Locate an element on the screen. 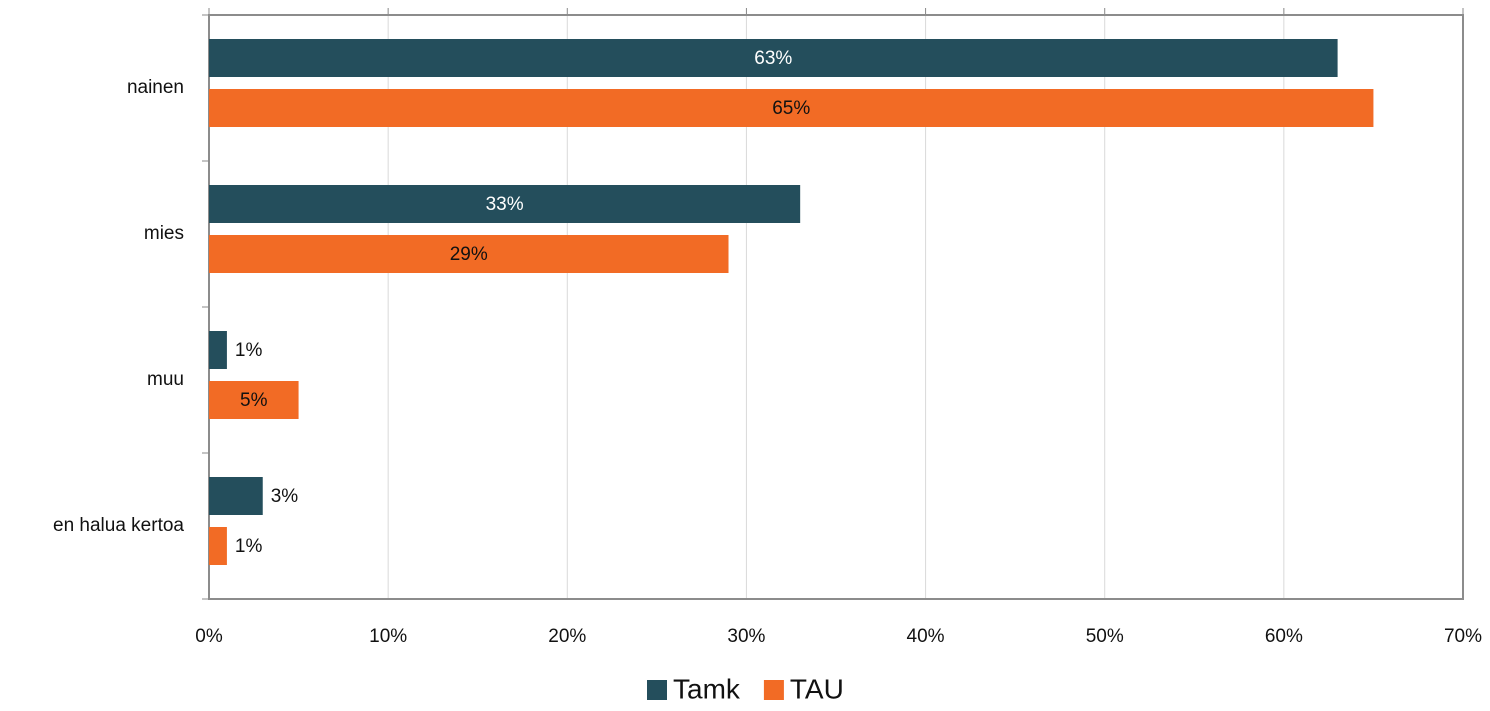 The width and height of the screenshot is (1490, 711). data-label: 3% is located at coordinates (285, 496).